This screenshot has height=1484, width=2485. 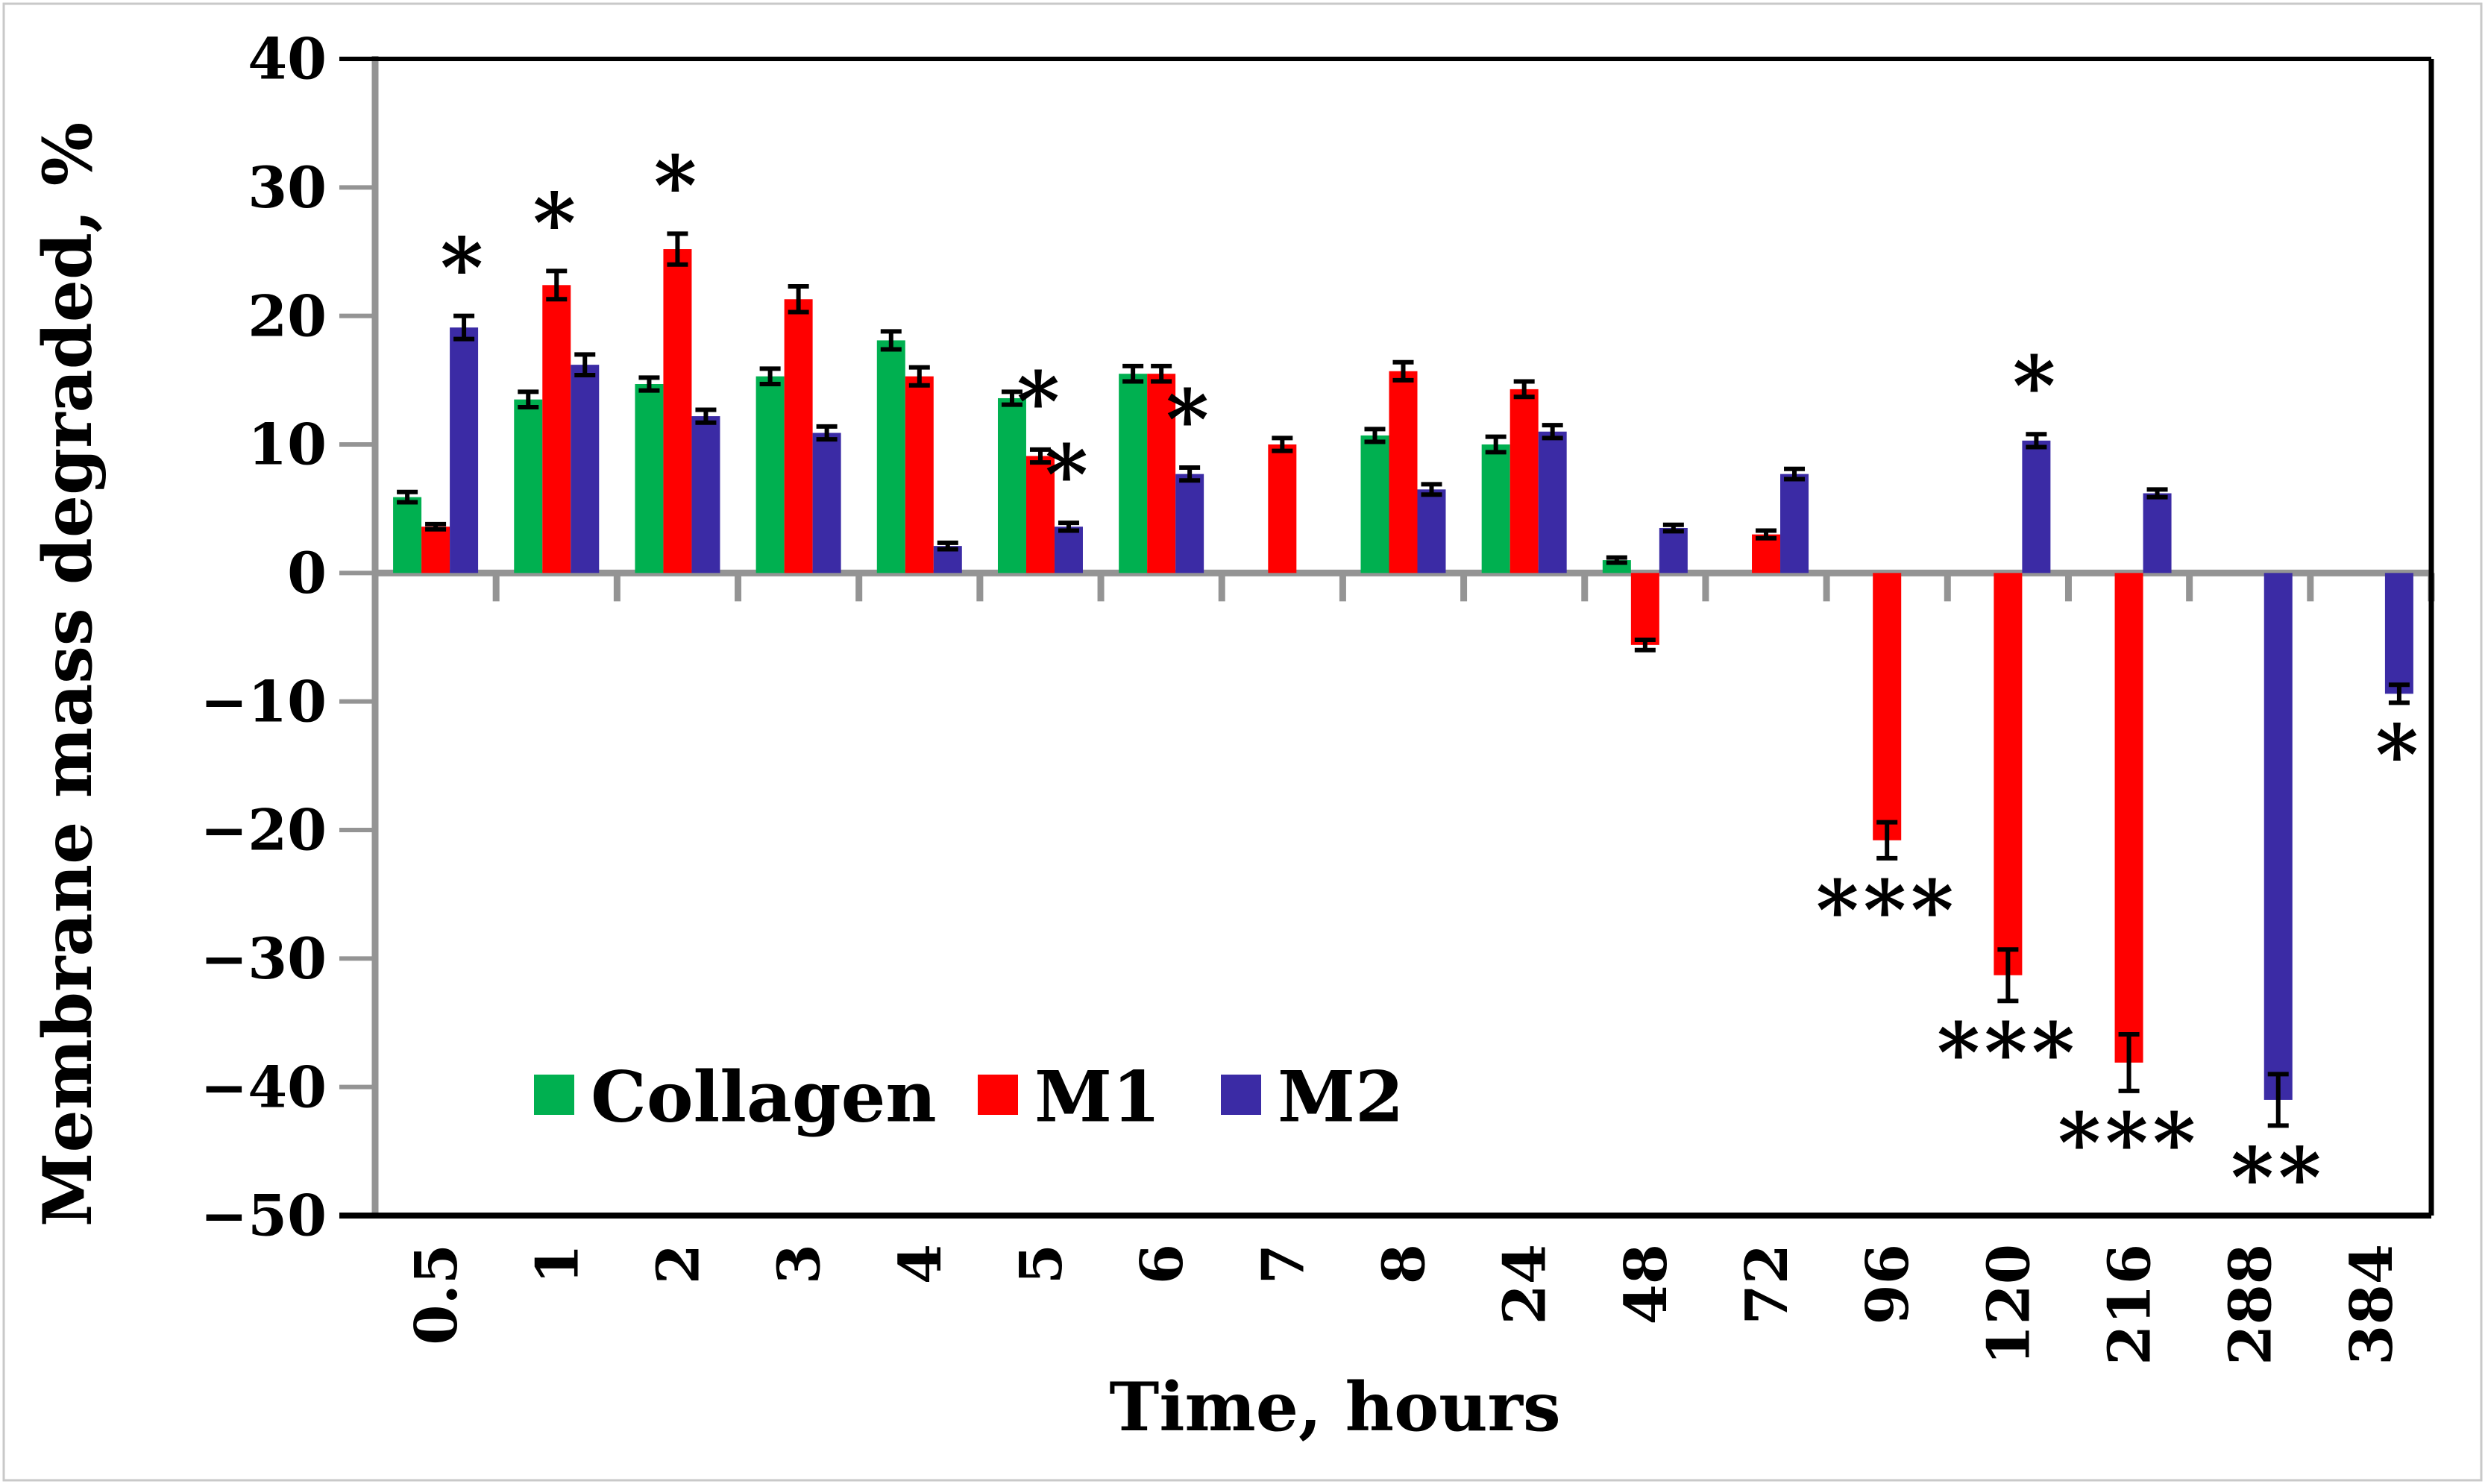 What do you see at coordinates (2129, 1143) in the screenshot?
I see `significance-marker-M1-216: ***` at bounding box center [2129, 1143].